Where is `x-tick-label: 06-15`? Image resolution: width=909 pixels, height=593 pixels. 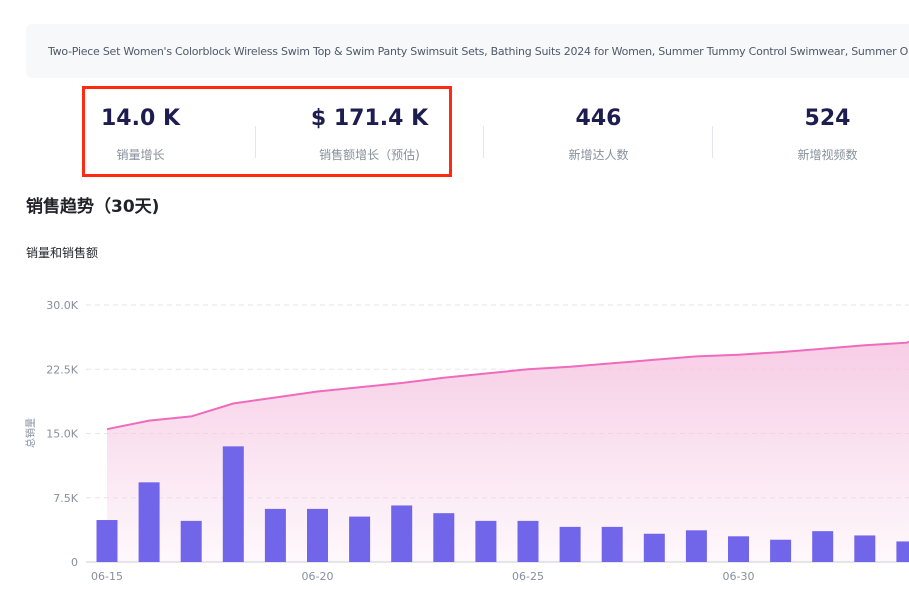
x-tick-label: 06-15 is located at coordinates (107, 576).